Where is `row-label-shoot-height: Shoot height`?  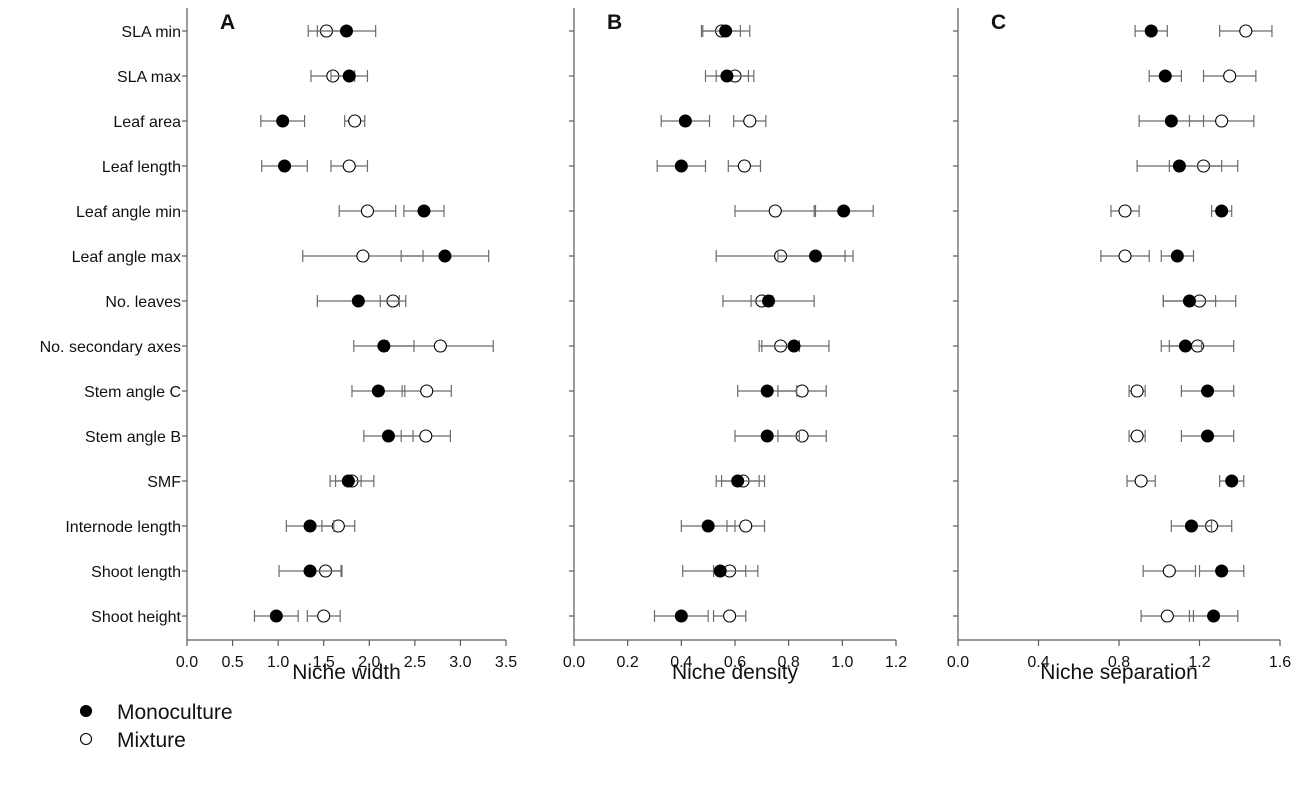 row-label-shoot-height: Shoot height is located at coordinates (136, 617).